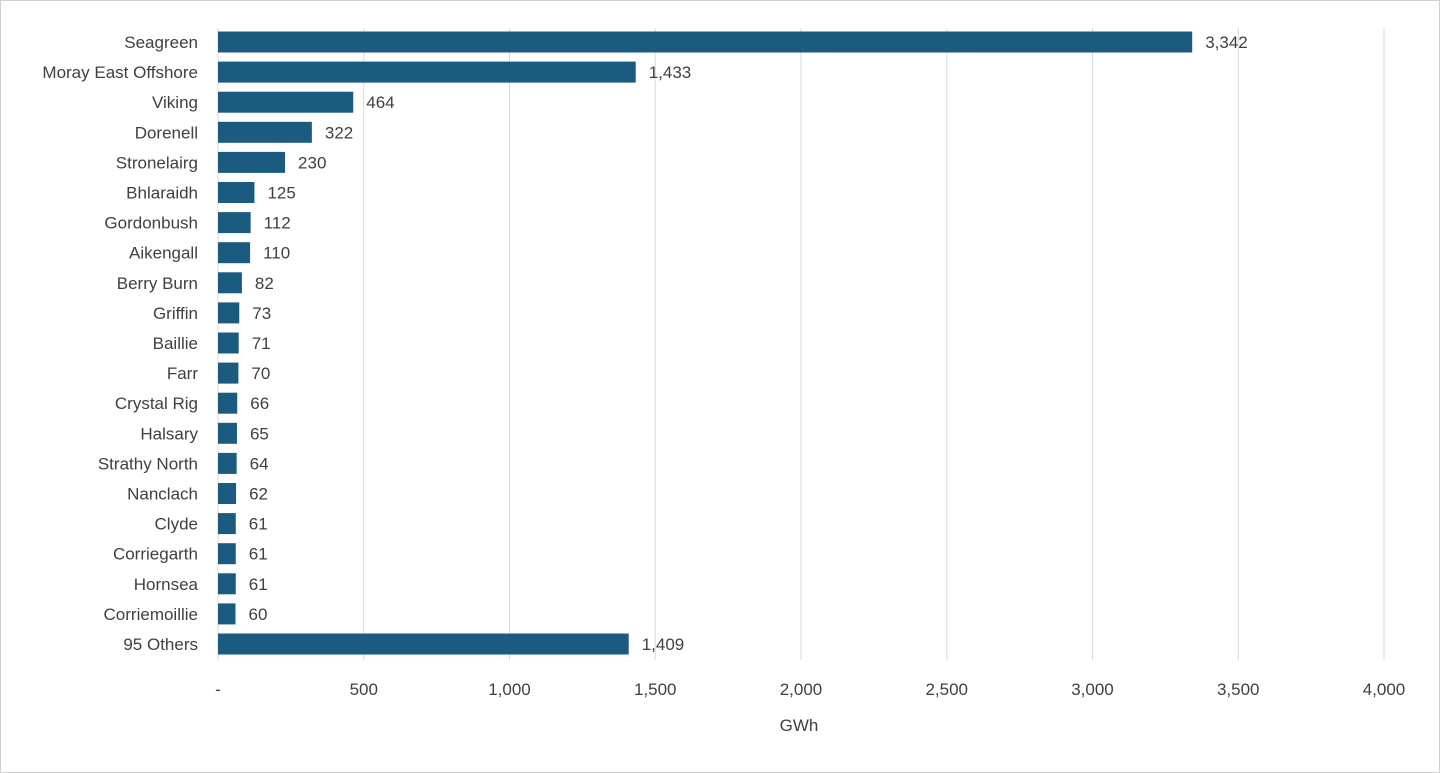 This screenshot has height=773, width=1440. I want to click on category-label: Baillie, so click(175, 343).